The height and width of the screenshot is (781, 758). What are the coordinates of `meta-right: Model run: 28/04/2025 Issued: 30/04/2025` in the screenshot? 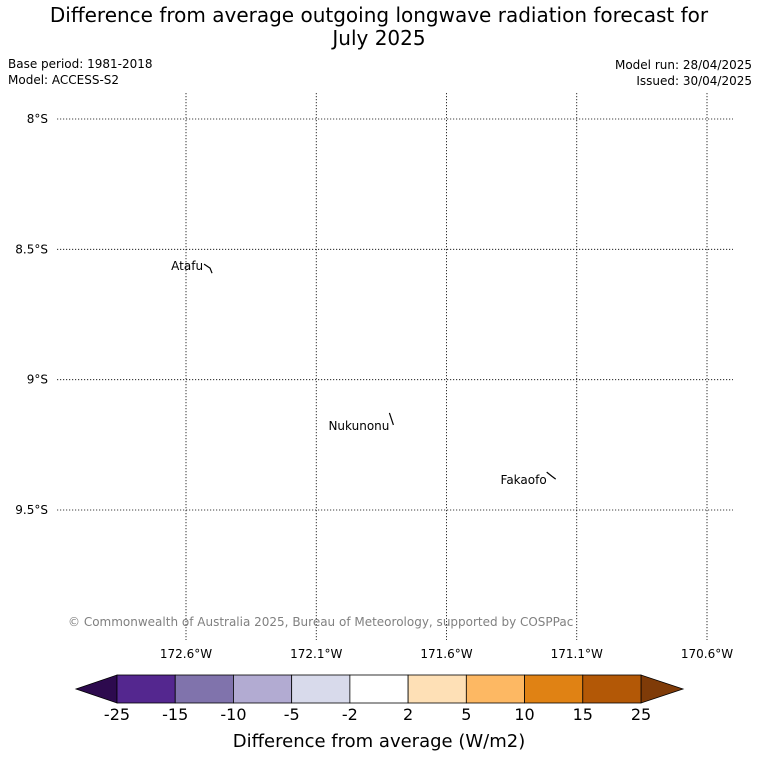 It's located at (683, 73).